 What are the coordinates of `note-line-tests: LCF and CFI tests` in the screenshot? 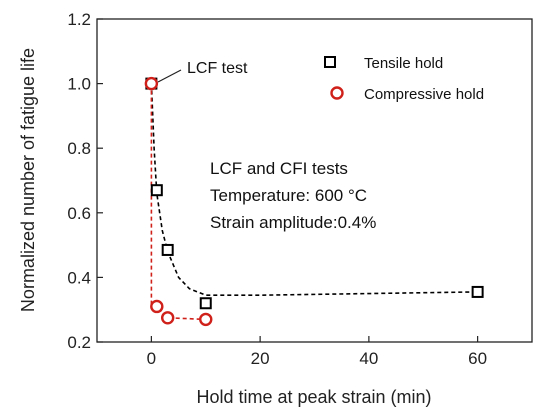 It's located at (279, 168).